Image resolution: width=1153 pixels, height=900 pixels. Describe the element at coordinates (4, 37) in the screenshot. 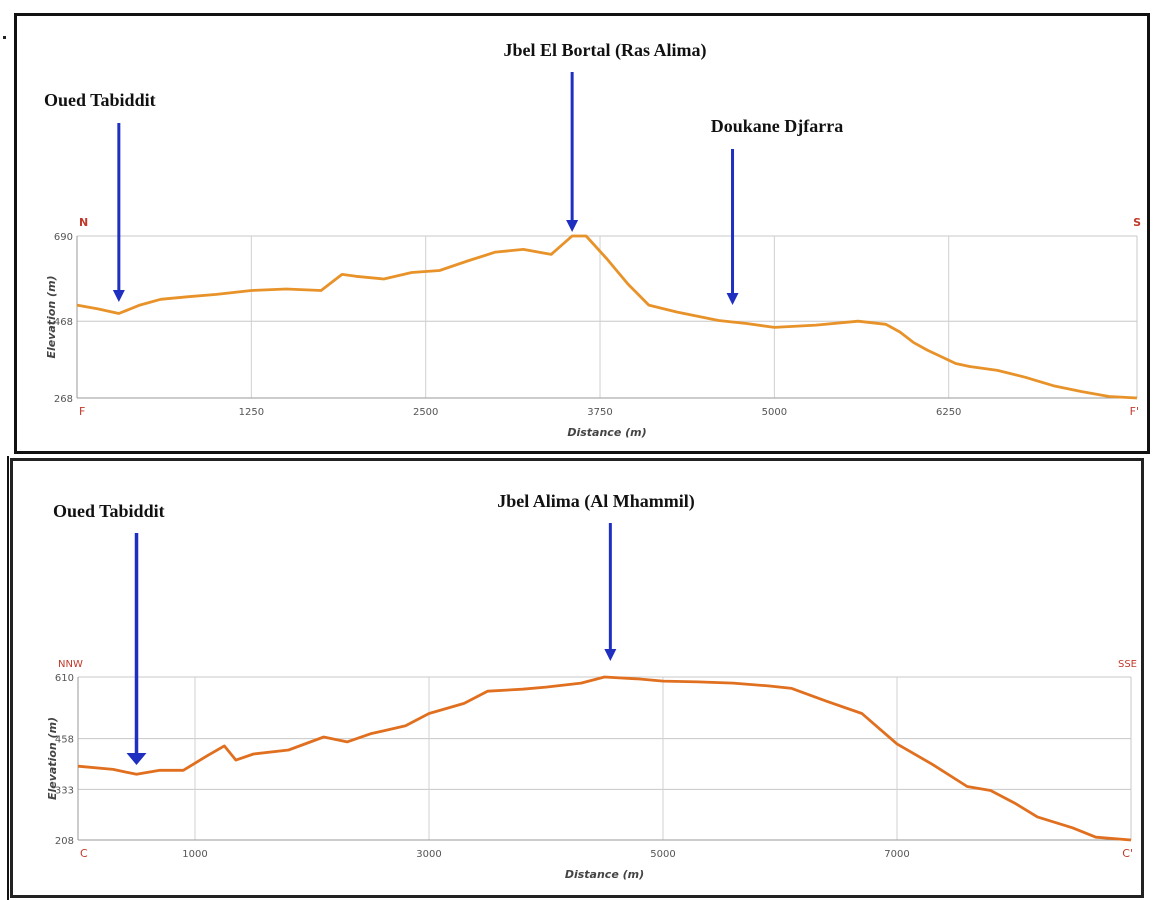

I see `stray-dot` at that location.